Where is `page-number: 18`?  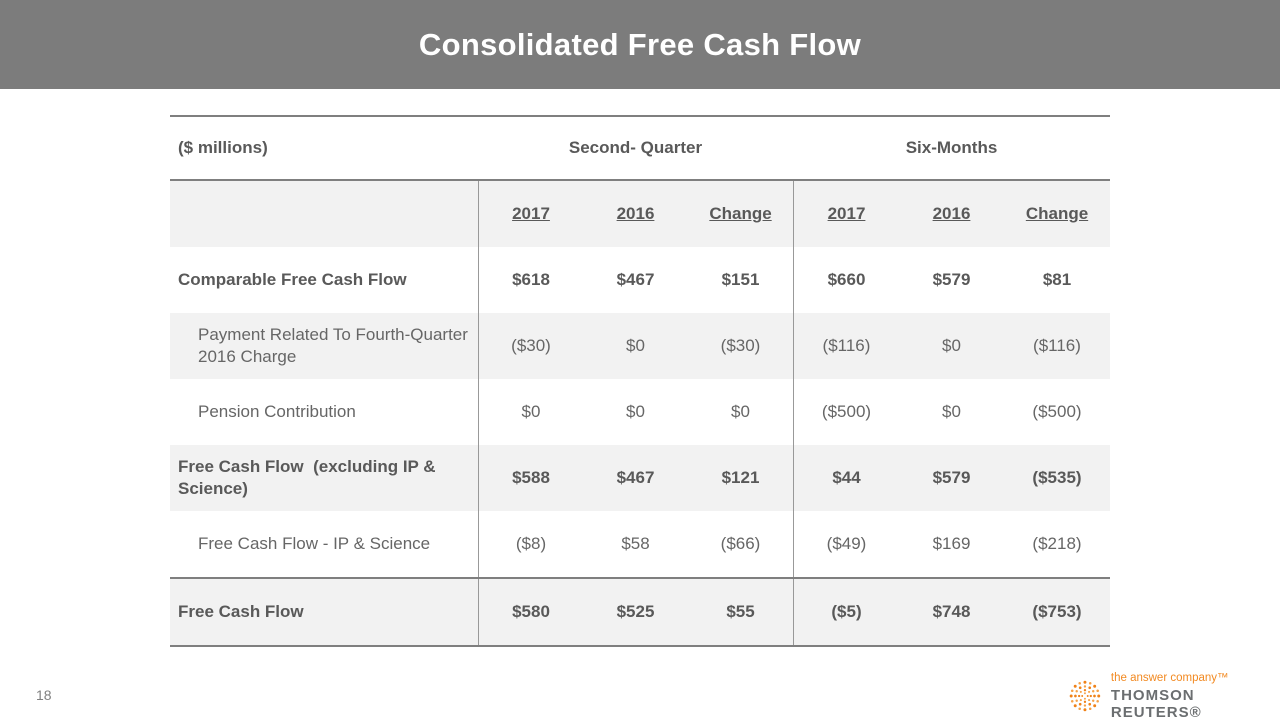 page-number: 18 is located at coordinates (44, 695).